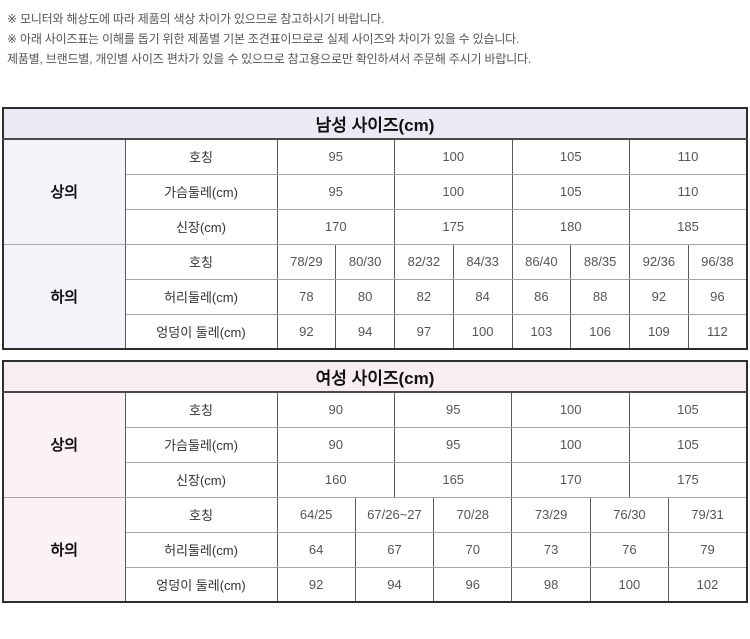  I want to click on size-value: 185, so click(688, 226).